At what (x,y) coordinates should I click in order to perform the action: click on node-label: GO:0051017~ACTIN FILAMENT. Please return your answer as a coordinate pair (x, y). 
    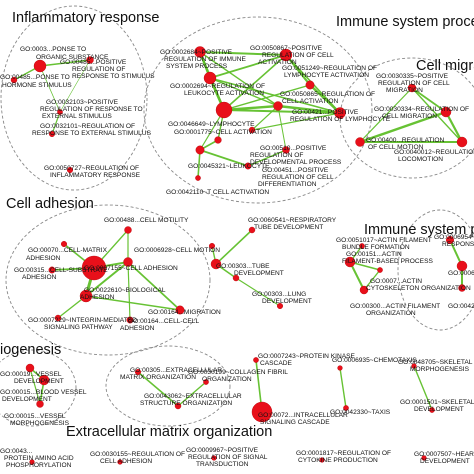
    Looking at the image, I should click on (384, 240).